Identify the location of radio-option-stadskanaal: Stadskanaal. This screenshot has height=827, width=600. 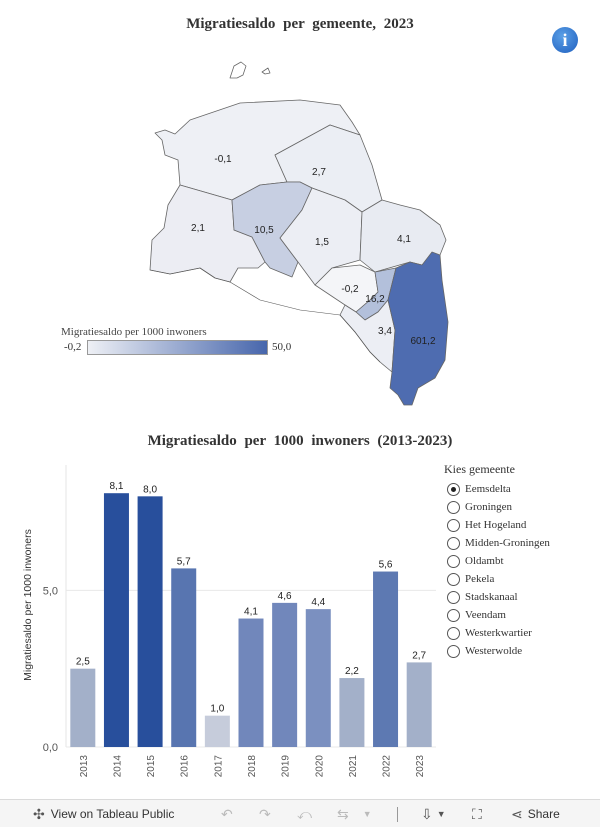
(498, 597).